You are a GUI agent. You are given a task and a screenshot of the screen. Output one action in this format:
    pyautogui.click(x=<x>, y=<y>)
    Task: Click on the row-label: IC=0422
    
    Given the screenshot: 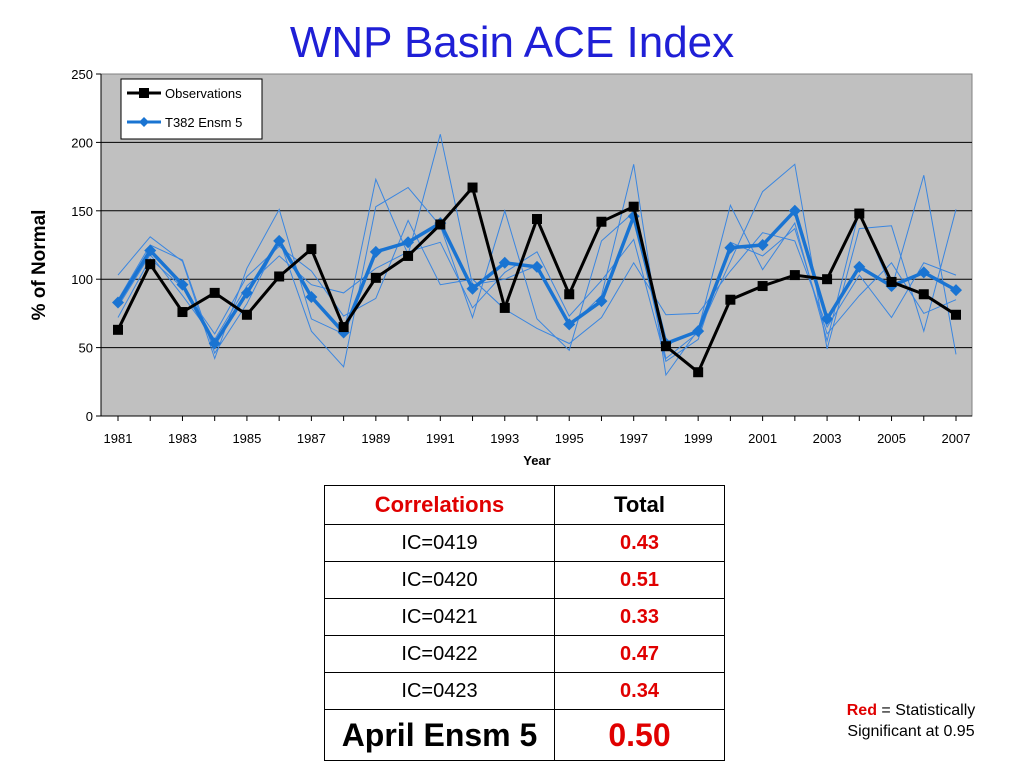 What is the action you would take?
    pyautogui.click(x=439, y=654)
    